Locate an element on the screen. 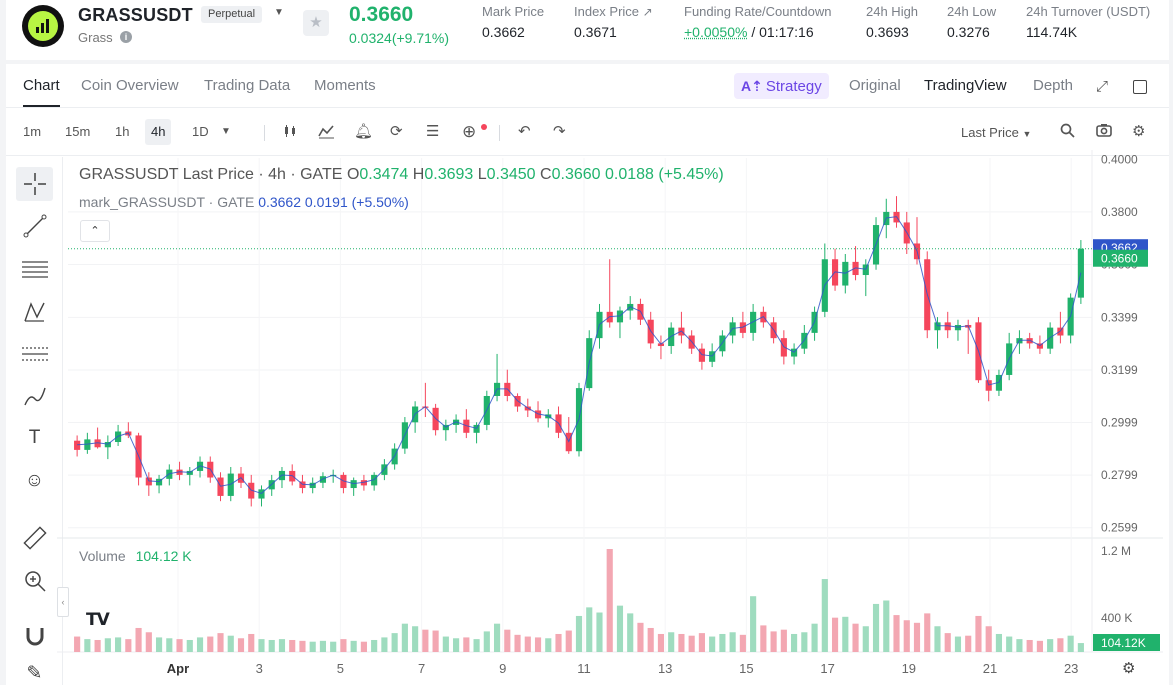 The width and height of the screenshot is (1173, 685). chart-settings-icon: ⚙ is located at coordinates (1129, 668).